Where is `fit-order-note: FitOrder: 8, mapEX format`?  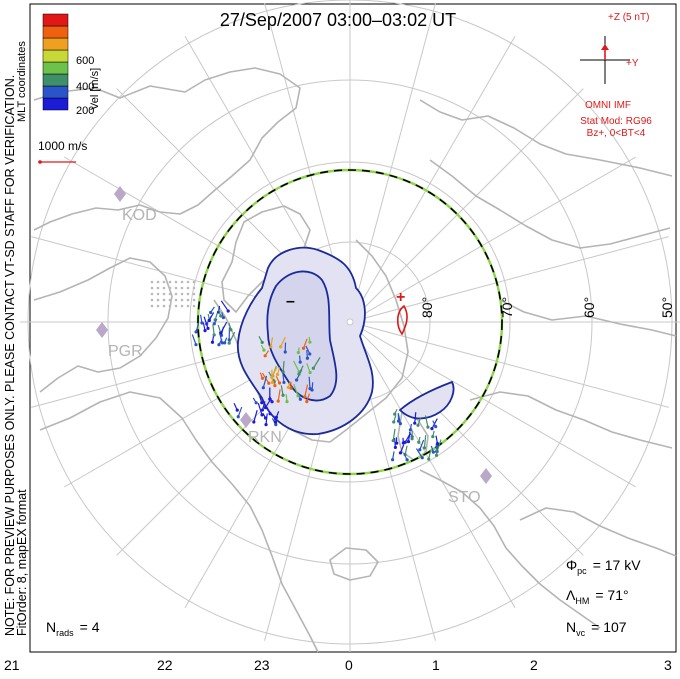 fit-order-note: FitOrder: 8, mapEX format is located at coordinates (22, 562).